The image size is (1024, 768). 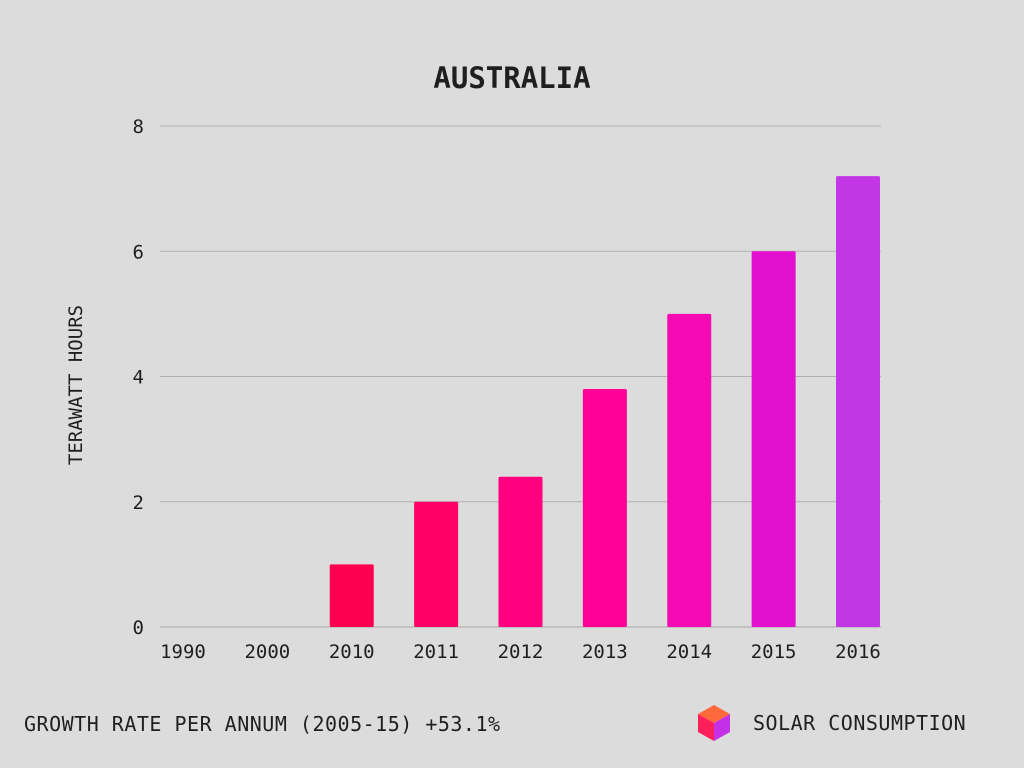 What do you see at coordinates (138, 252) in the screenshot?
I see `y-tick-label: 6` at bounding box center [138, 252].